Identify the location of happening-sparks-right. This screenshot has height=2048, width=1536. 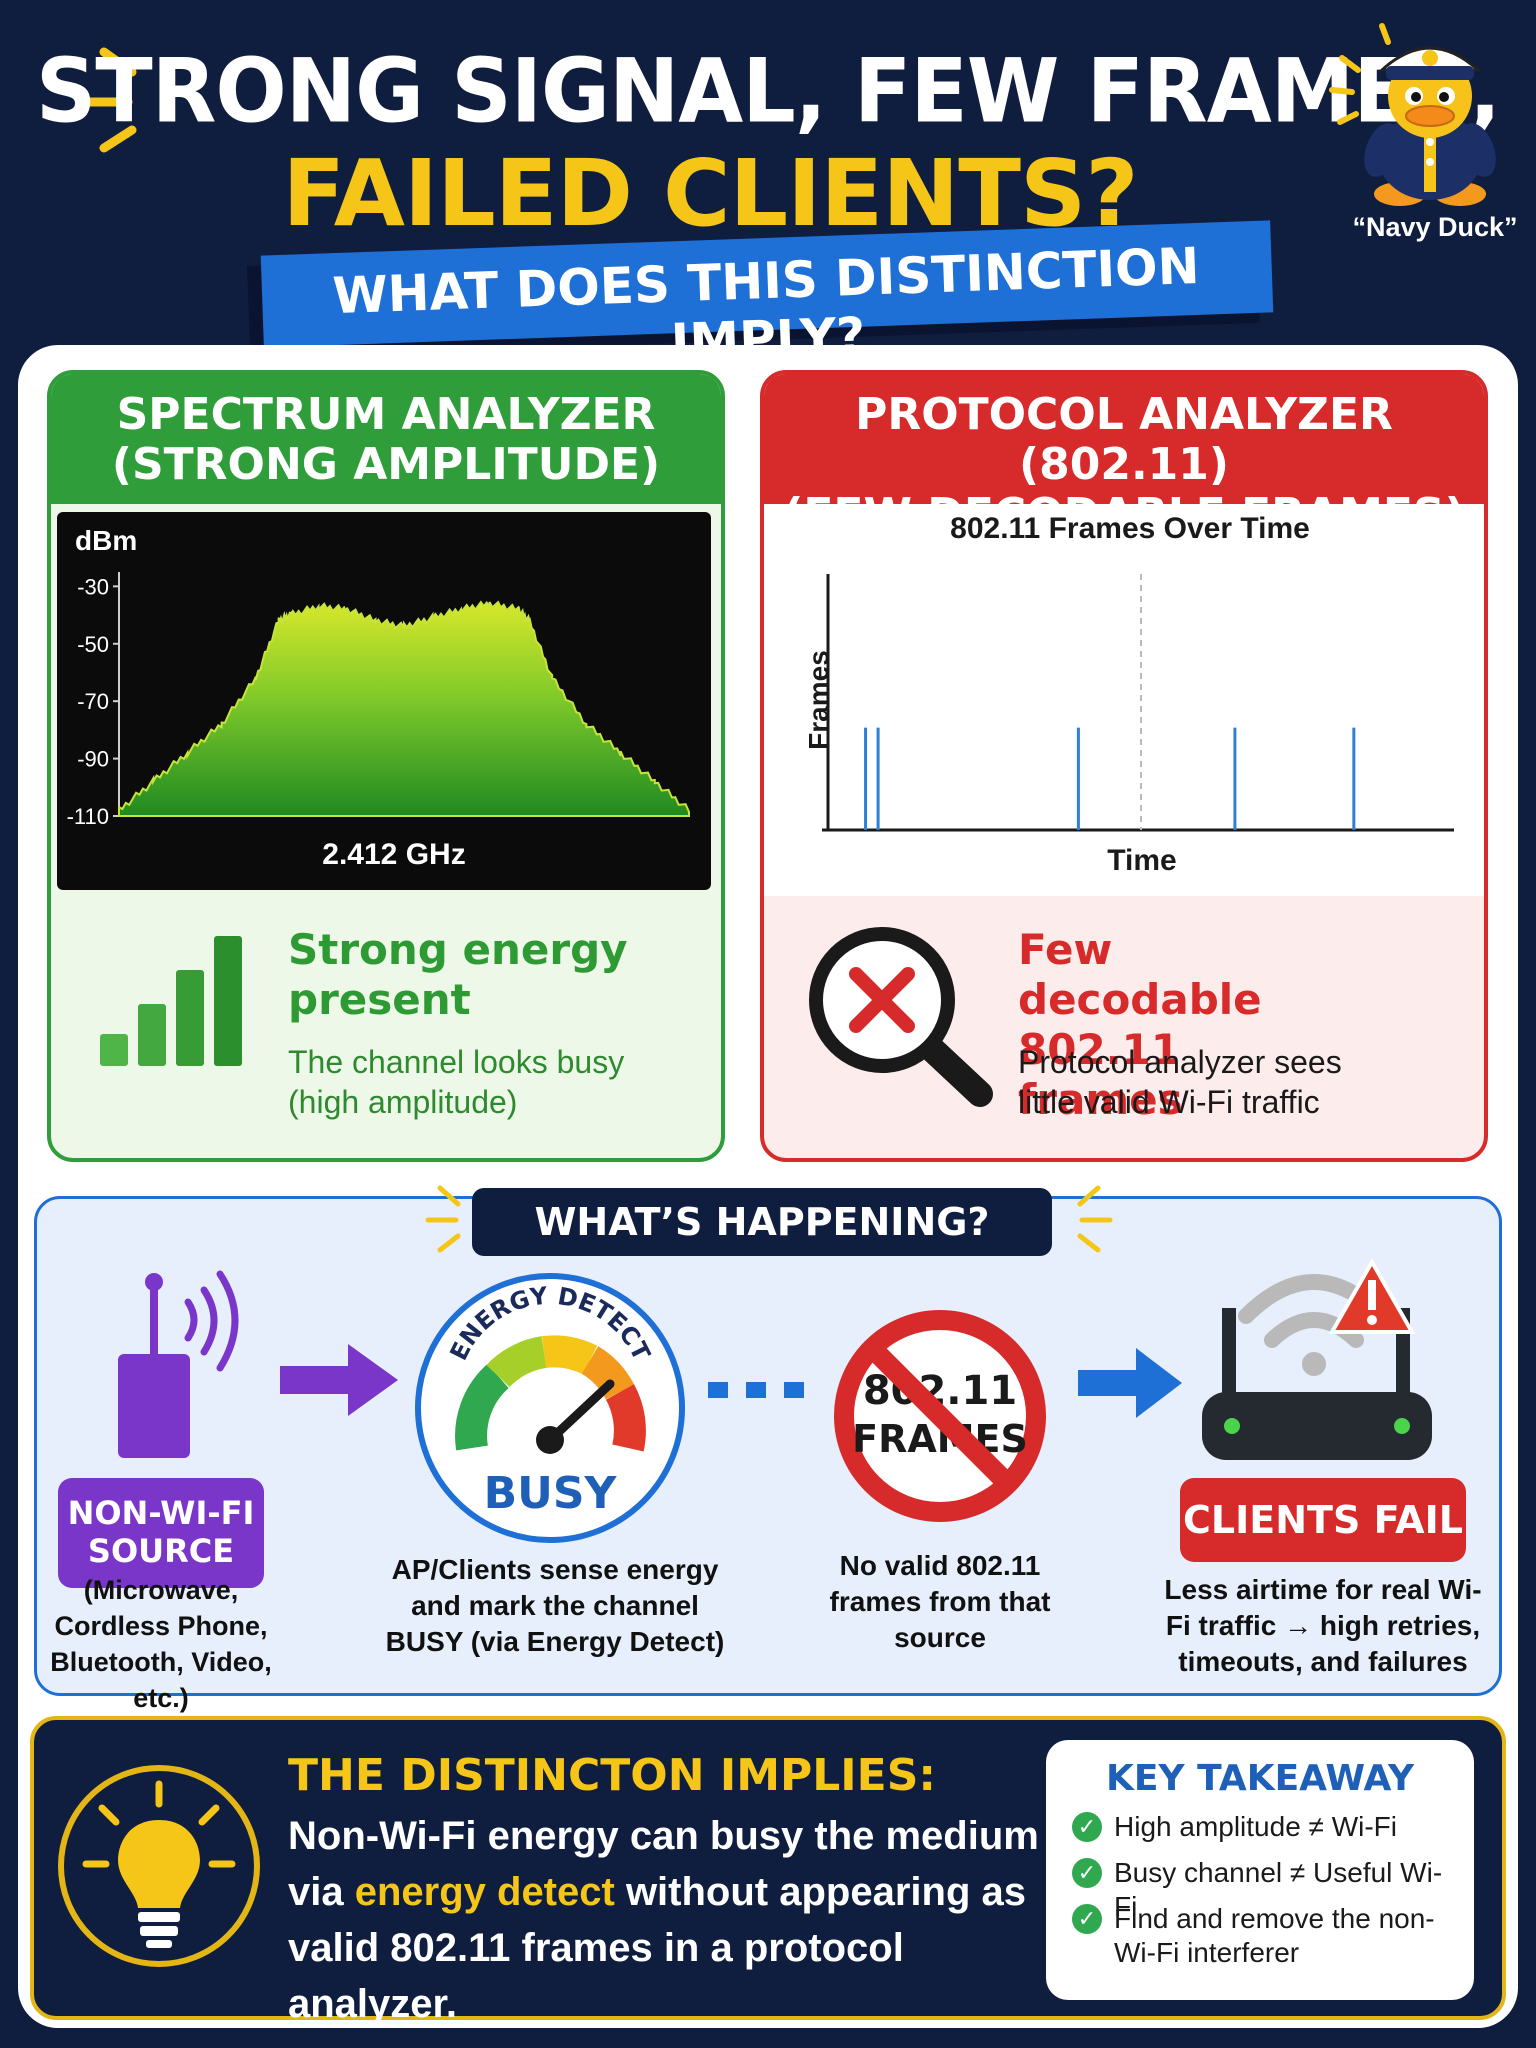
(1095, 1219).